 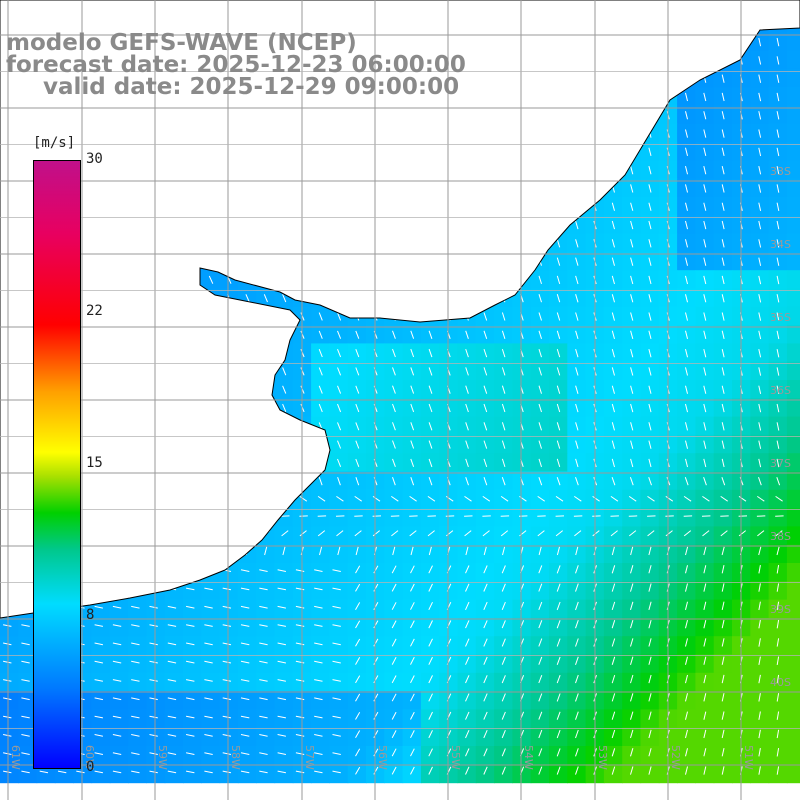 I want to click on lon-label: 58W, so click(x=235, y=757).